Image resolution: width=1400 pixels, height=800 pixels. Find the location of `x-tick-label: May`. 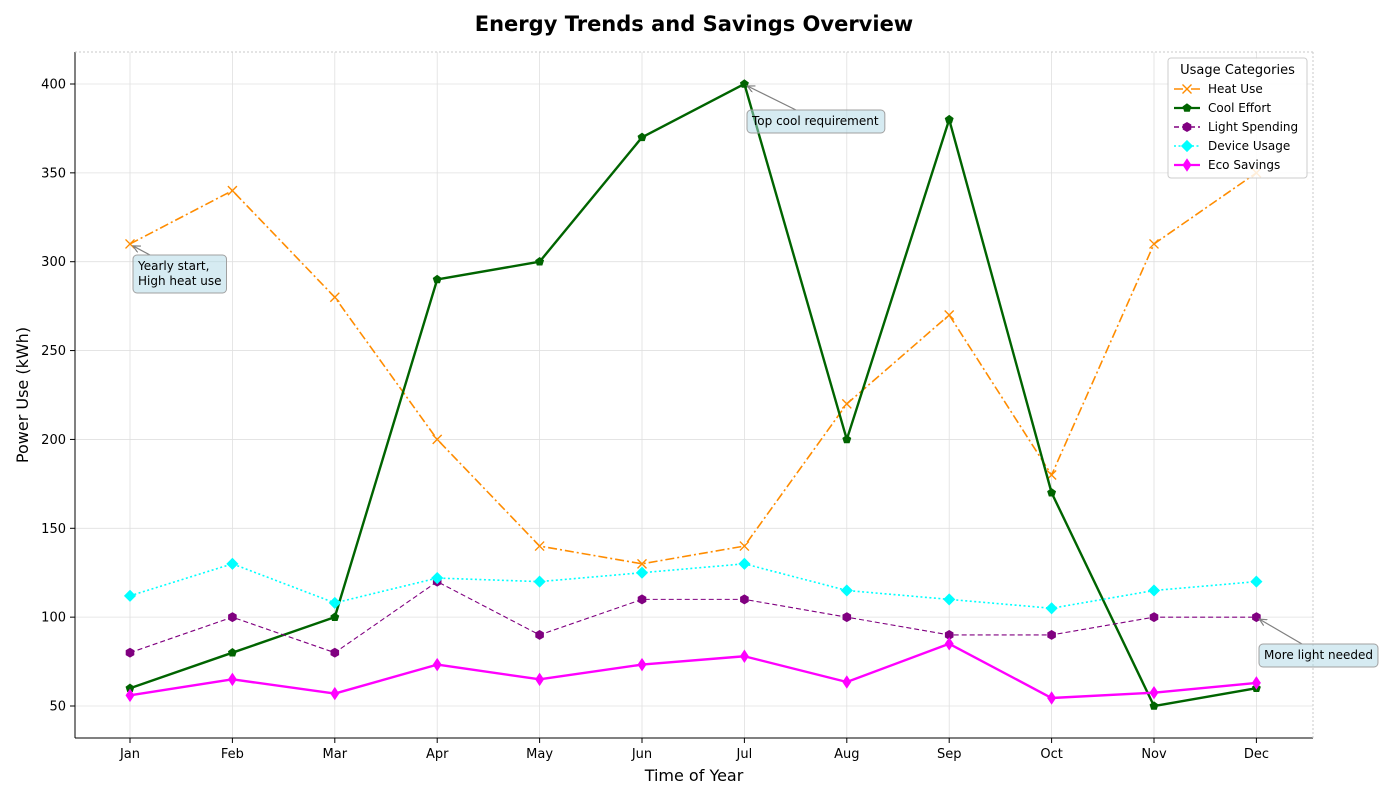

x-tick-label: May is located at coordinates (539, 754).